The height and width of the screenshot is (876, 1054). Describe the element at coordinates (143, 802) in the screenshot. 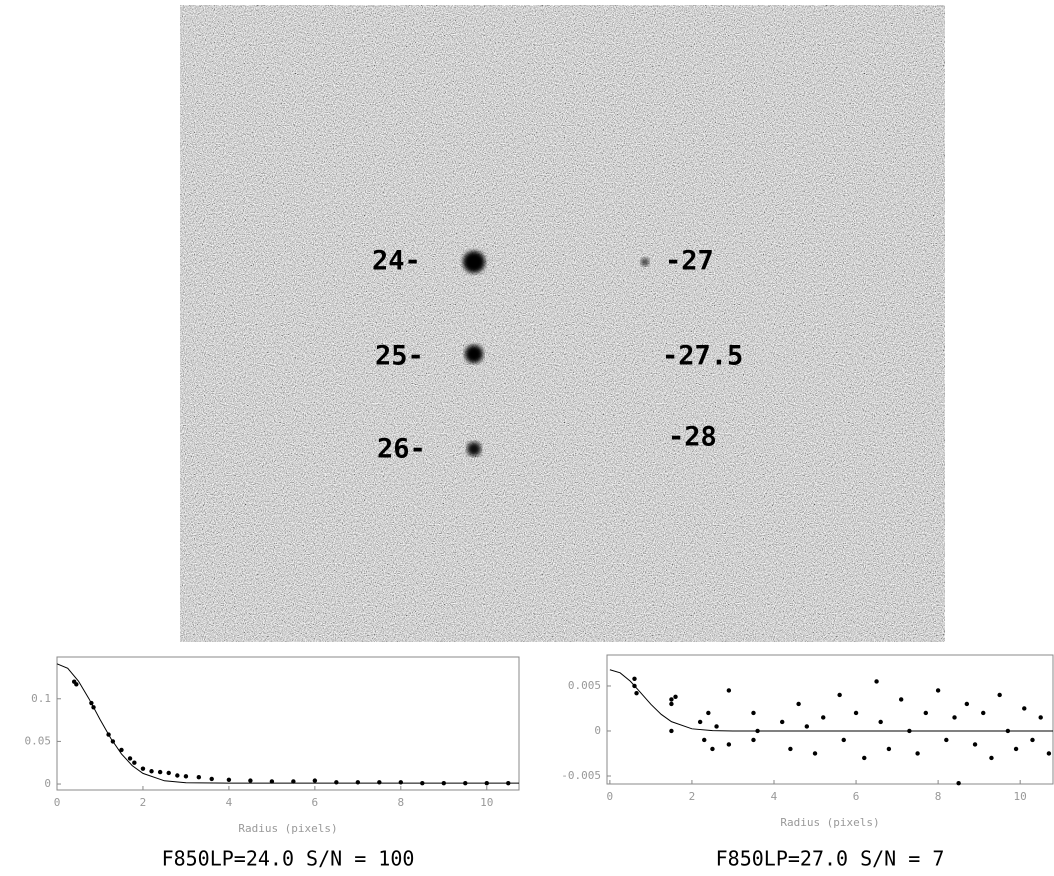

I see `x-tick-label: 2` at that location.